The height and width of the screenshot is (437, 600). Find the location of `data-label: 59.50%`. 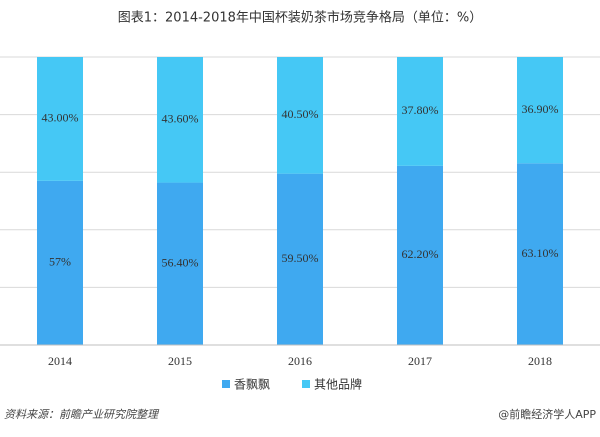

data-label: 59.50% is located at coordinates (300, 258).